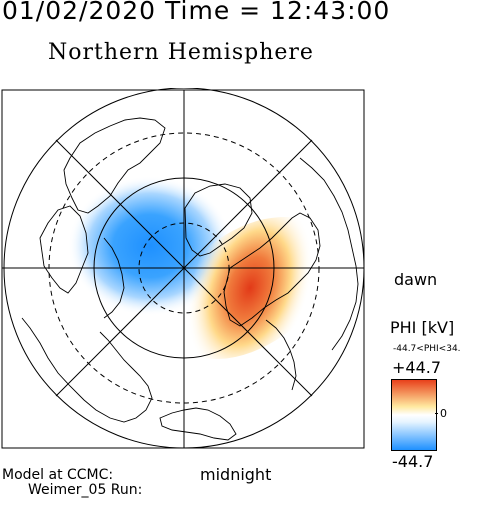 Image resolution: width=484 pixels, height=508 pixels. What do you see at coordinates (281, 355) in the screenshot?
I see `coastline-scandinavia` at bounding box center [281, 355].